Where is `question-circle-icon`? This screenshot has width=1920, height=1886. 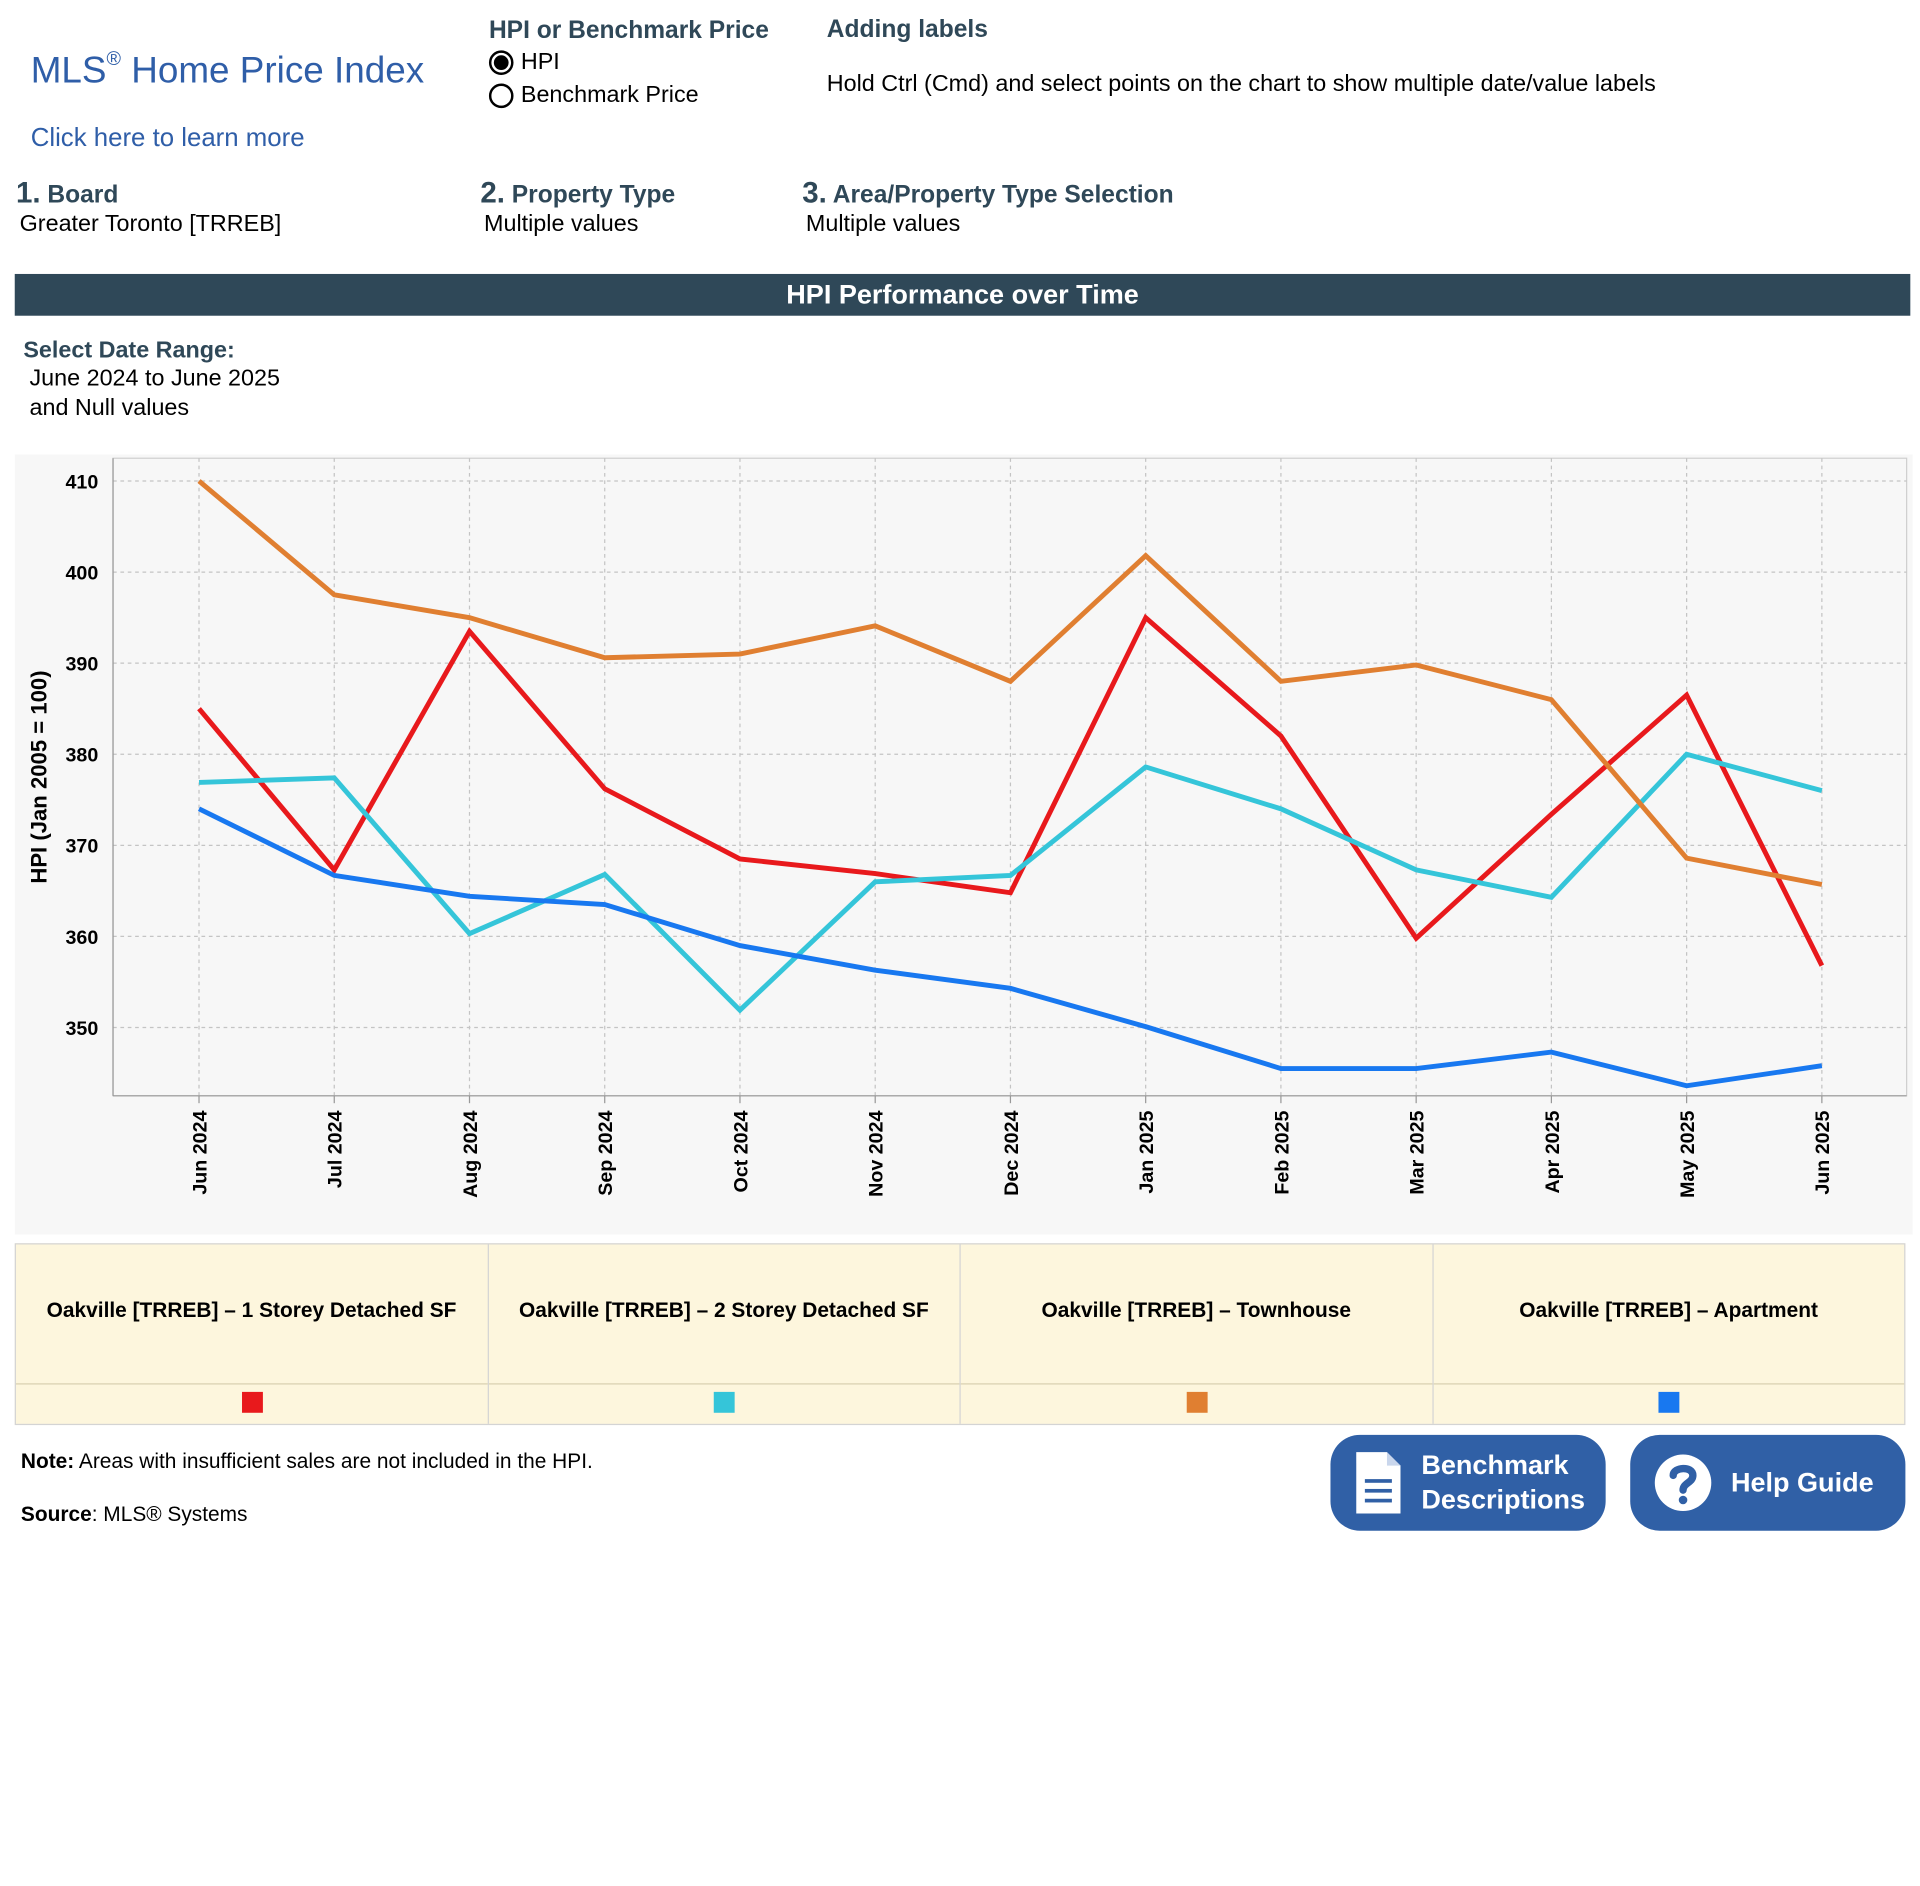 question-circle-icon is located at coordinates (1683, 1483).